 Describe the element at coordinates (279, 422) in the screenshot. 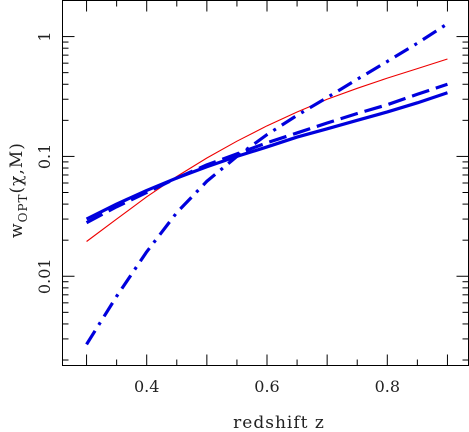

I see `x-axis-title: redshift z` at that location.